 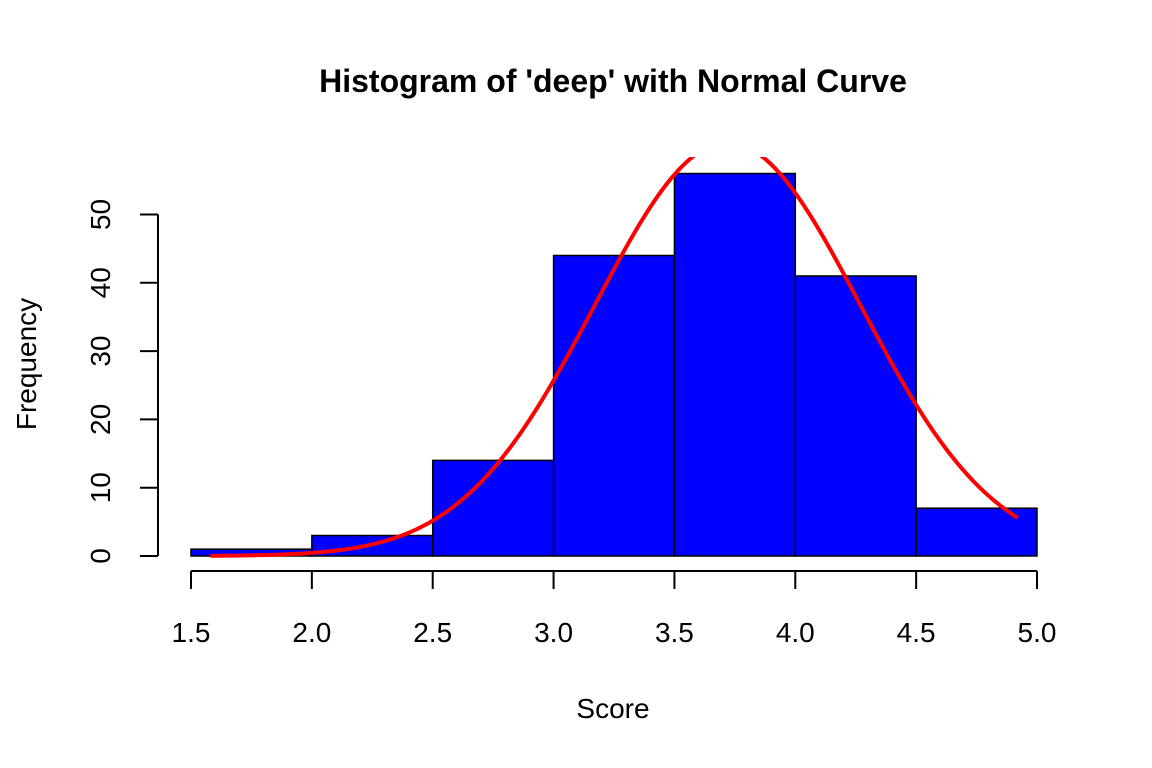 What do you see at coordinates (613, 81) in the screenshot?
I see `chart-title: Histogram of 'deep' with Normal Curve` at bounding box center [613, 81].